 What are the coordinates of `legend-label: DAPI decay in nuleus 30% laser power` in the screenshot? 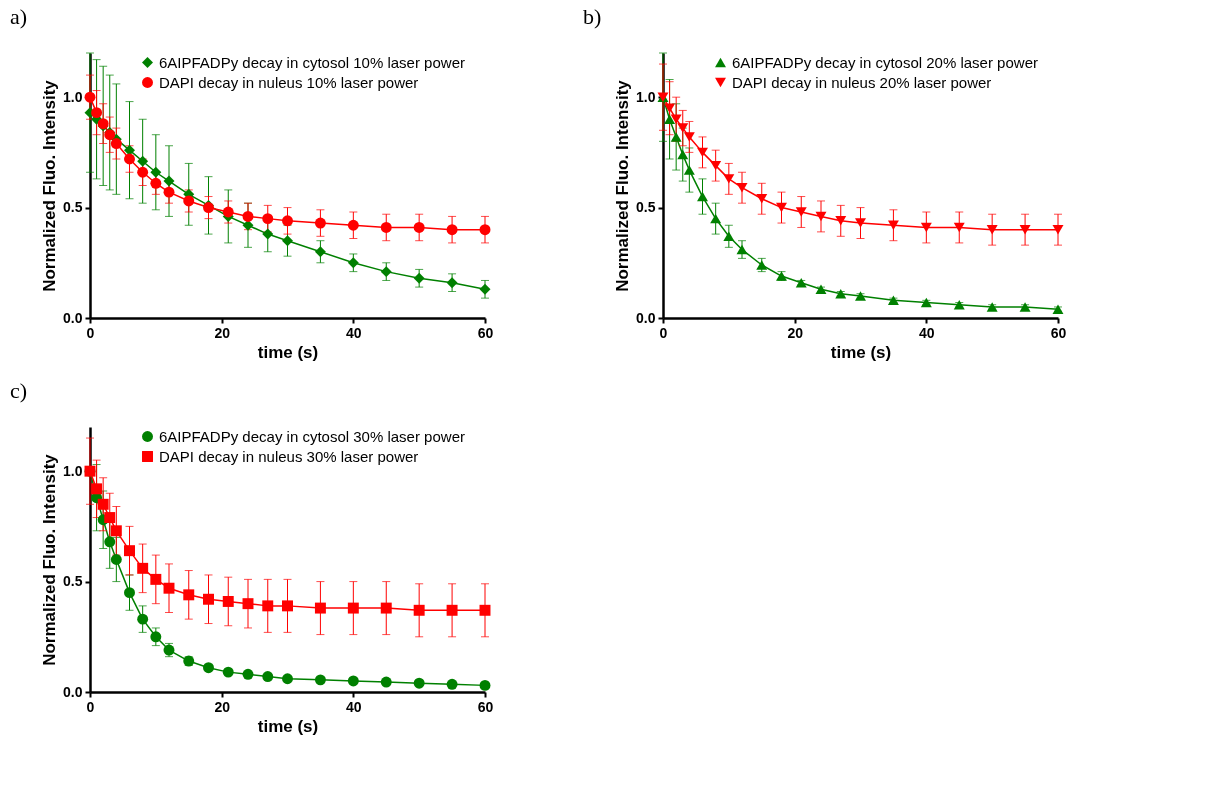 It's located at (289, 456).